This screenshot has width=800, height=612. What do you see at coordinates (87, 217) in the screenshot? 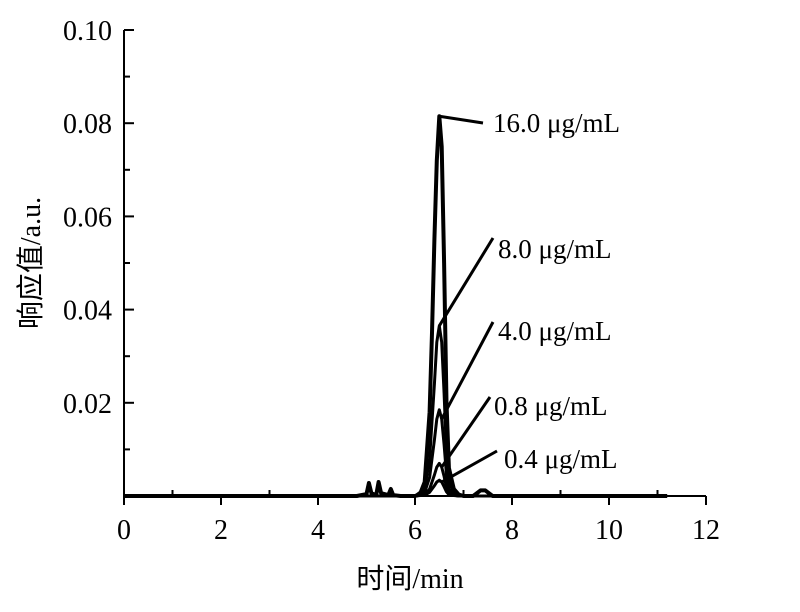
I see `y-tick-label: 0.06` at bounding box center [87, 217].